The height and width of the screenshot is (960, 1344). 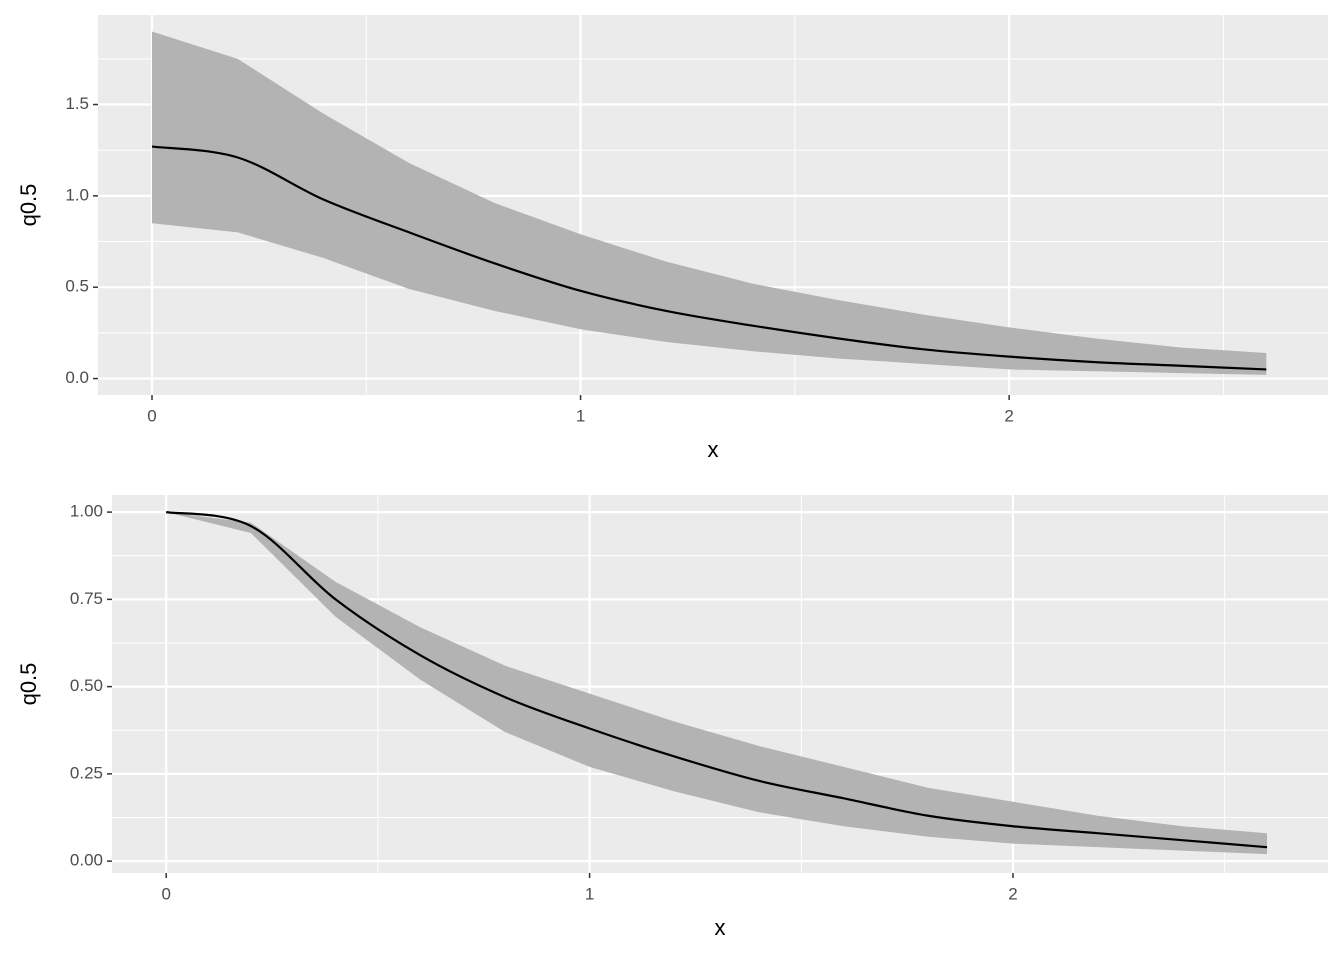 I want to click on y-tick-label: 1.5, so click(x=77, y=103).